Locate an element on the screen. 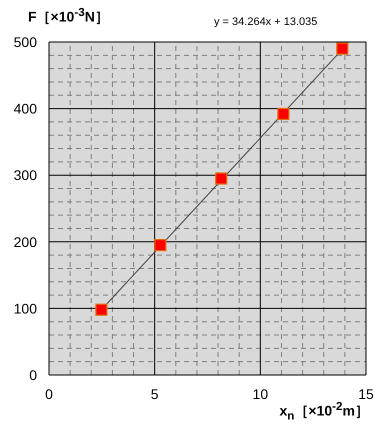  y-tick-label: 400 is located at coordinates (26, 108).